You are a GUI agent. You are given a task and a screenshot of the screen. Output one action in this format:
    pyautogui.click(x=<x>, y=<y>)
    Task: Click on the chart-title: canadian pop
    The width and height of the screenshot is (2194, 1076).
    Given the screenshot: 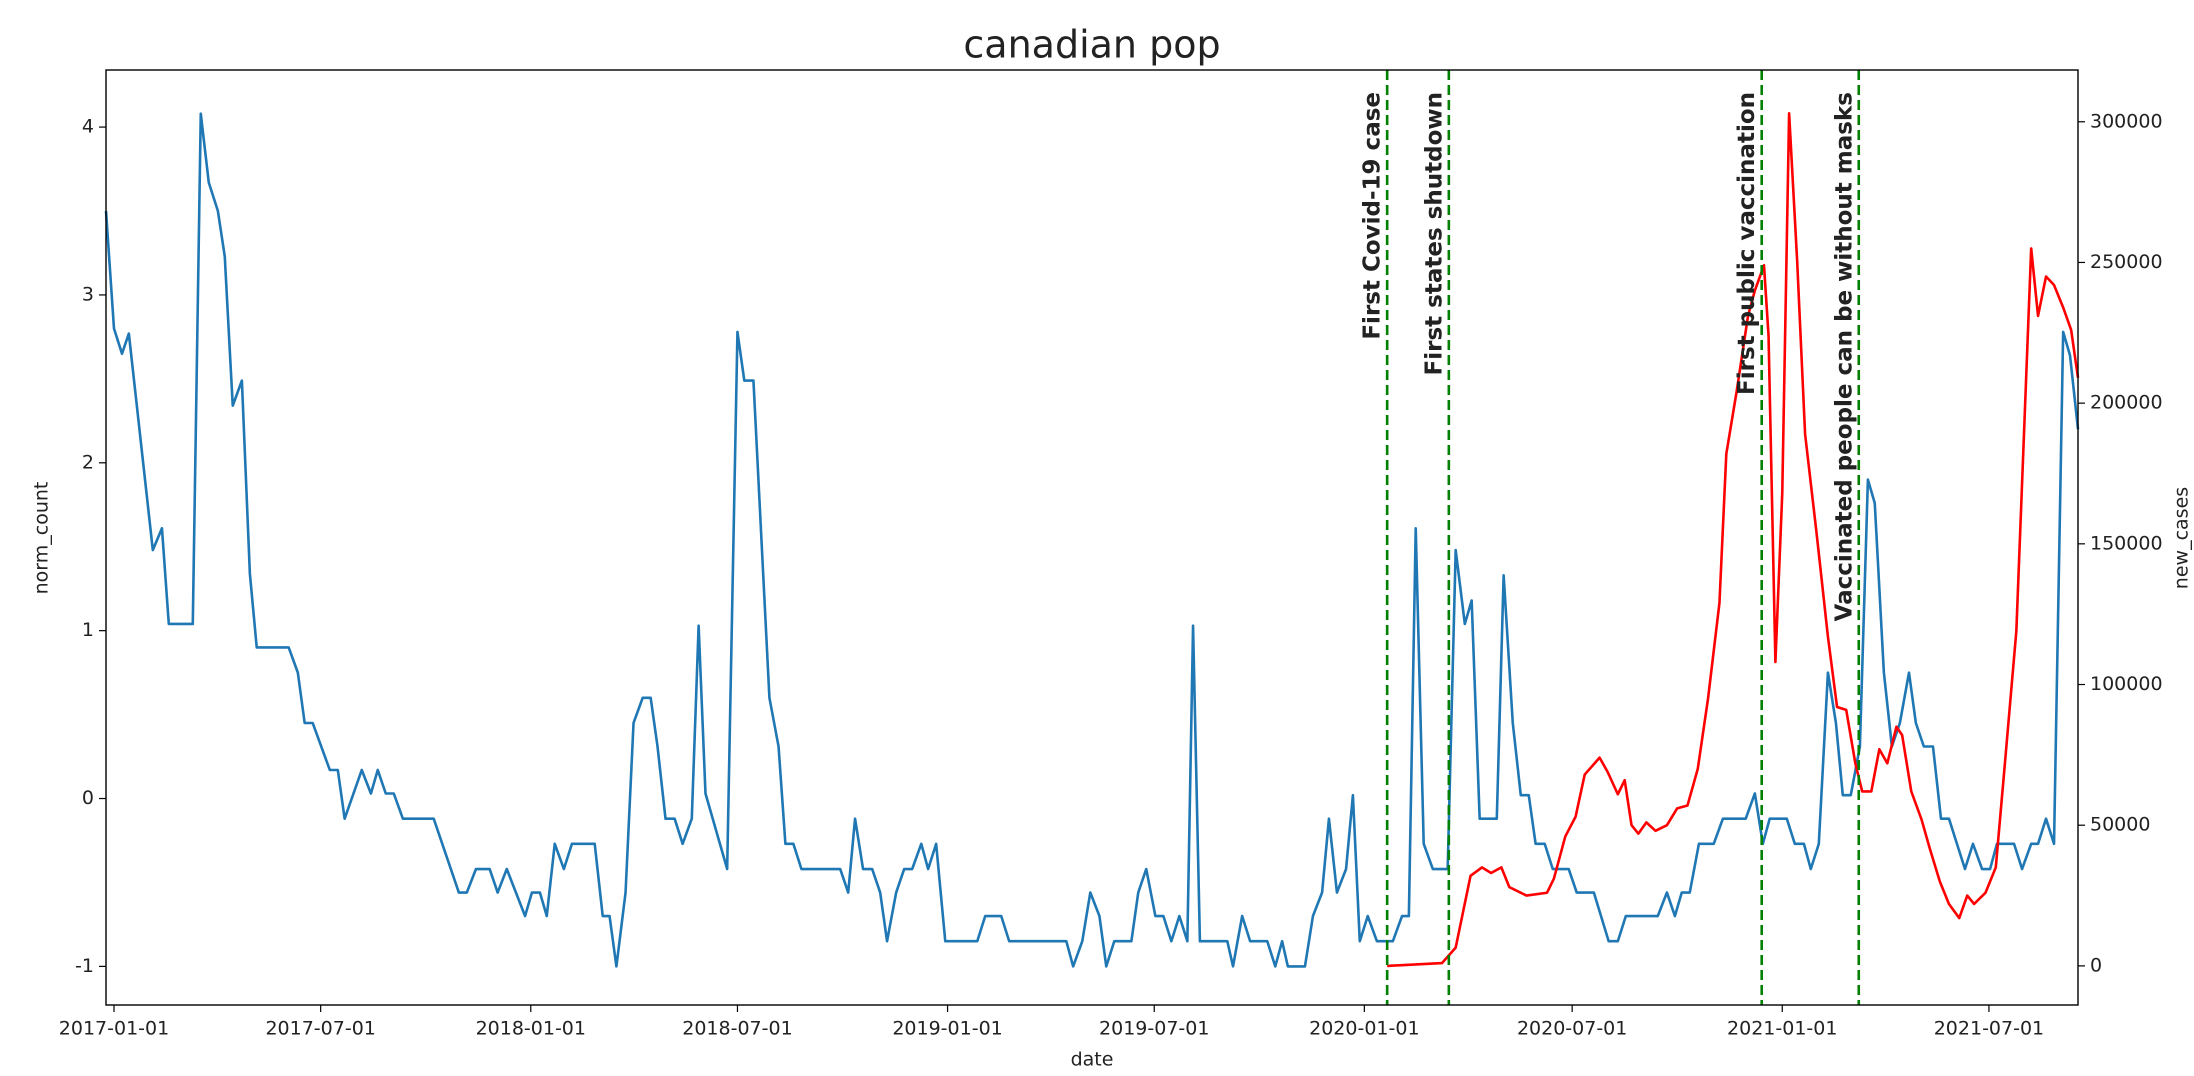 What is the action you would take?
    pyautogui.click(x=1091, y=45)
    